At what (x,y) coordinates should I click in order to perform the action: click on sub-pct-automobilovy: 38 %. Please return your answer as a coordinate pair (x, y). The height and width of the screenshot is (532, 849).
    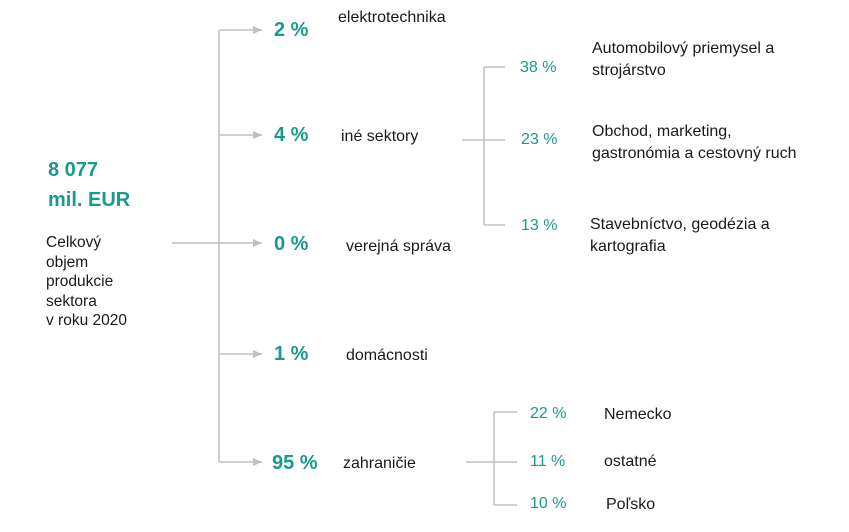
    Looking at the image, I should click on (538, 67).